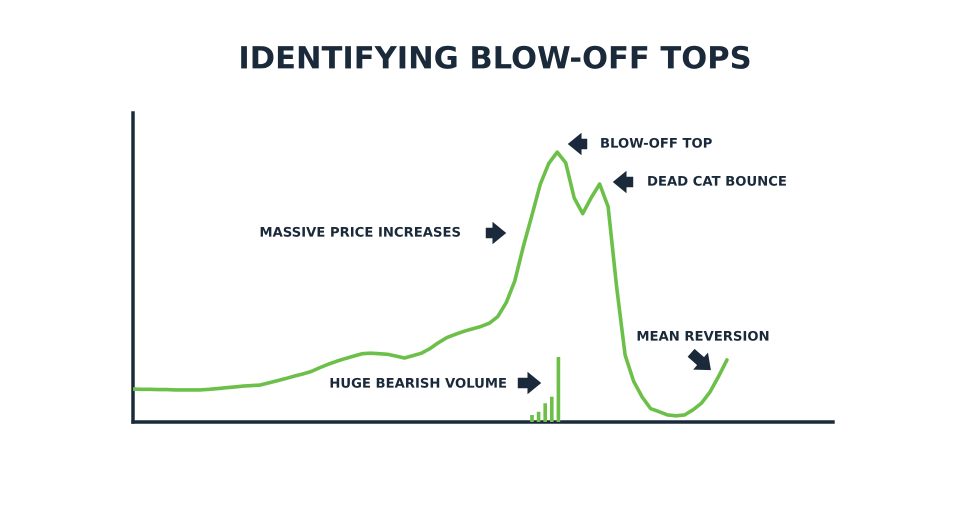 This screenshot has height=526, width=954. I want to click on annotation: HUGE BEARISH VOLUME, so click(418, 383).